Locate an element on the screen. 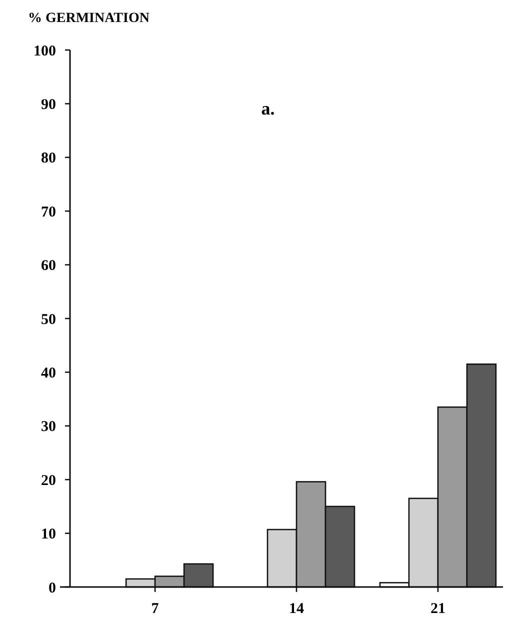 Image resolution: width=515 pixels, height=637 pixels. x-tick-label: 7 is located at coordinates (155, 609).